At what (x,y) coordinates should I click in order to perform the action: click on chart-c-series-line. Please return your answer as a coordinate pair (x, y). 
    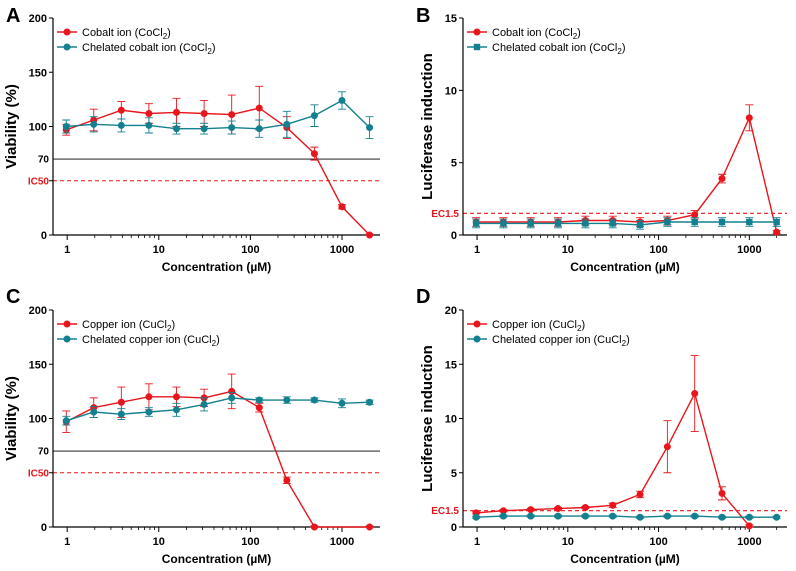
    Looking at the image, I should click on (217, 459).